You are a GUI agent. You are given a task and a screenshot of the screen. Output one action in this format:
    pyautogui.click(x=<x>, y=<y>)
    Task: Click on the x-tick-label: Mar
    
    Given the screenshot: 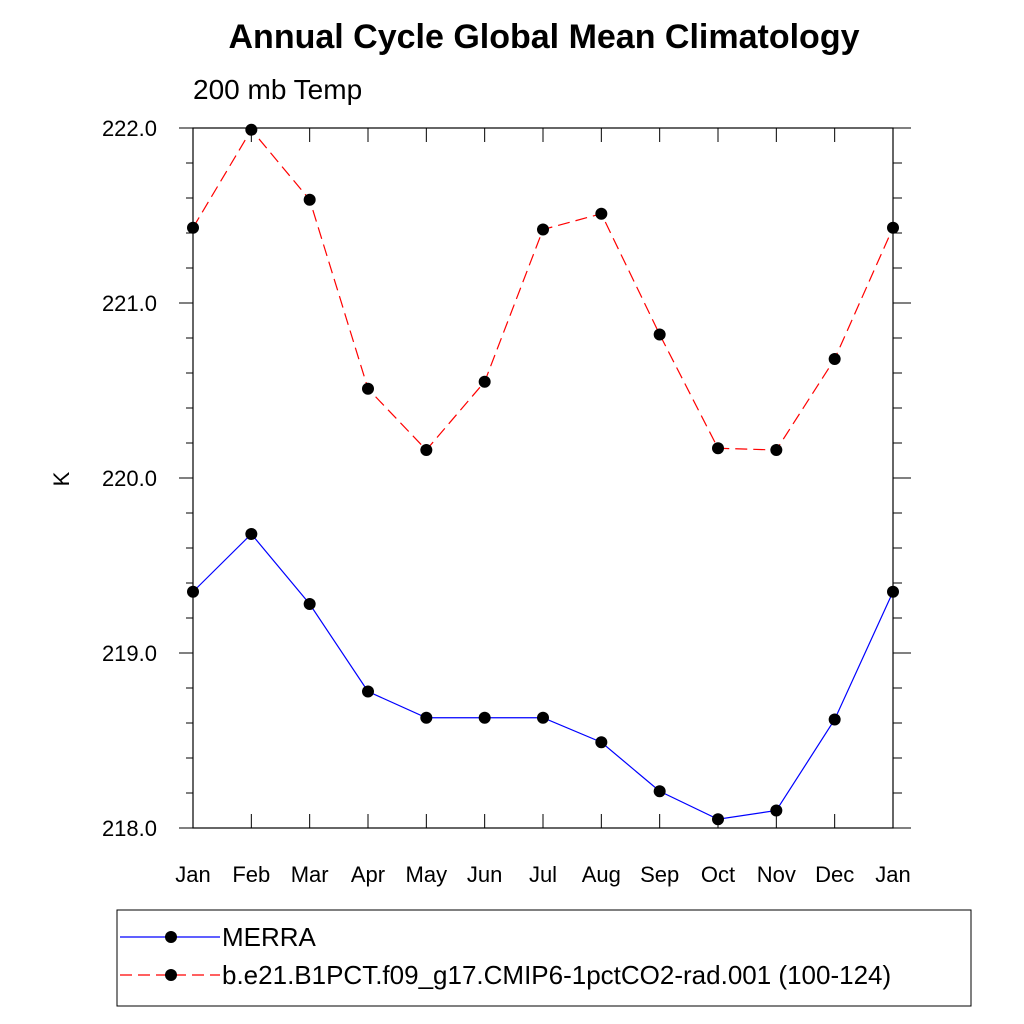 What is the action you would take?
    pyautogui.click(x=310, y=874)
    